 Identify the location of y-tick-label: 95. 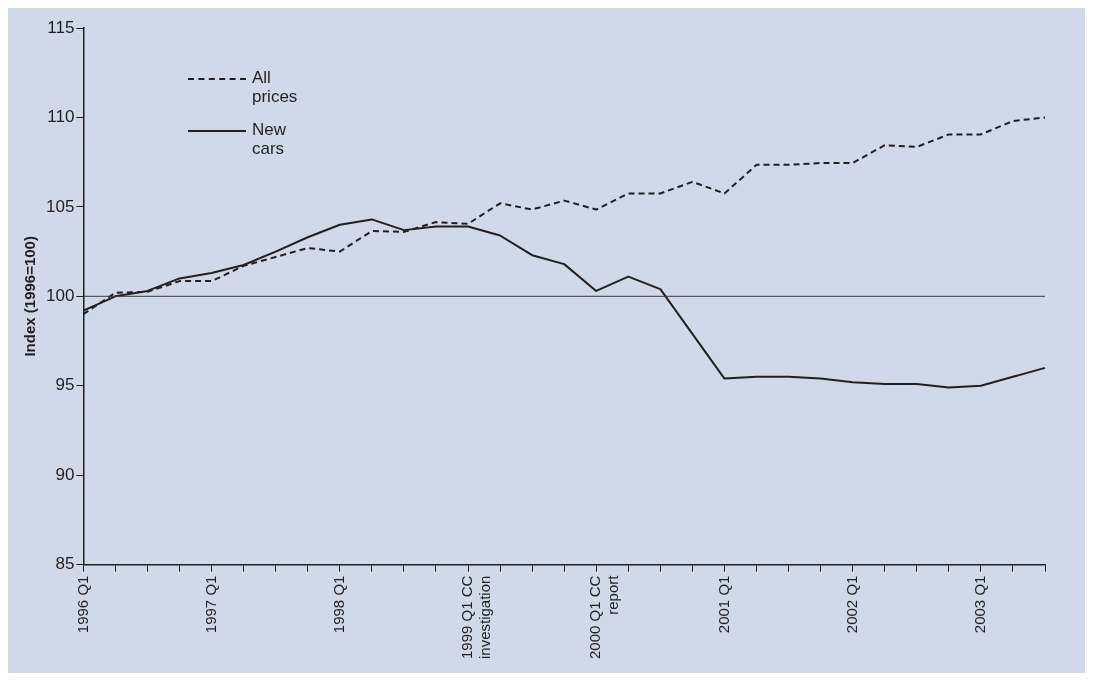
(65, 385).